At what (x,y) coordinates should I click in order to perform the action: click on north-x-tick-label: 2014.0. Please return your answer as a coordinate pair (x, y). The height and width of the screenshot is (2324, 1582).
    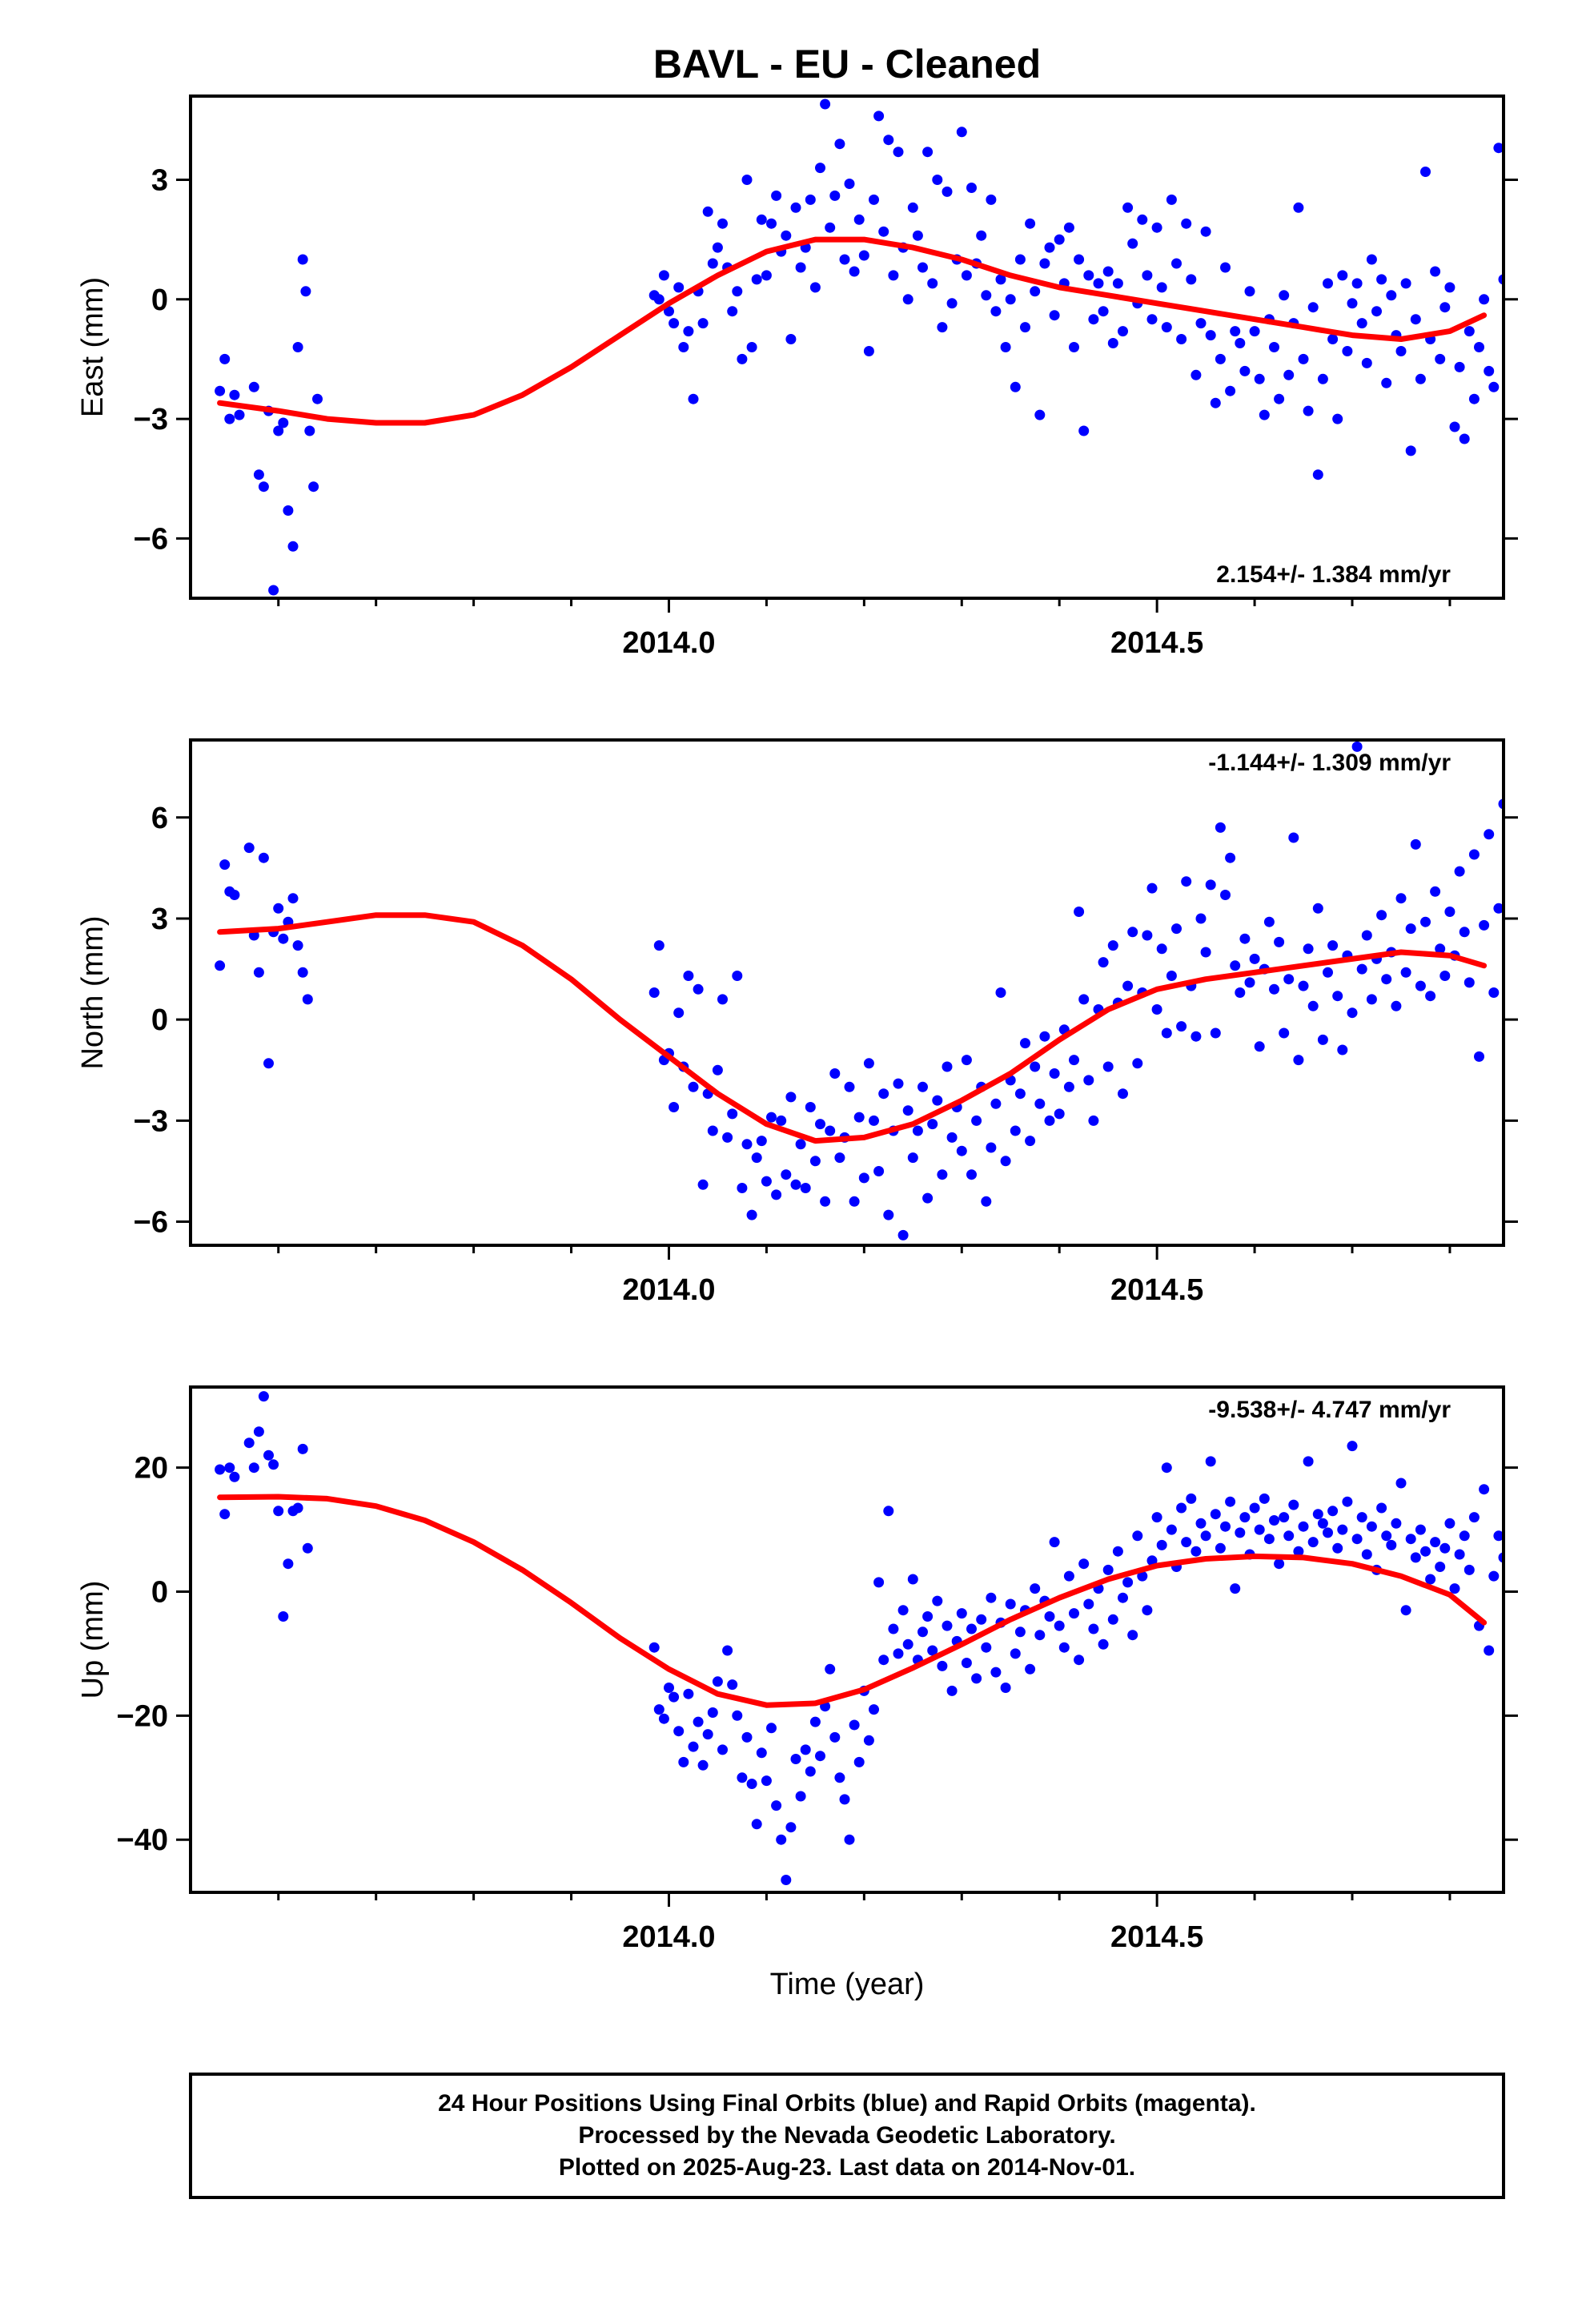
    Looking at the image, I should click on (669, 1290).